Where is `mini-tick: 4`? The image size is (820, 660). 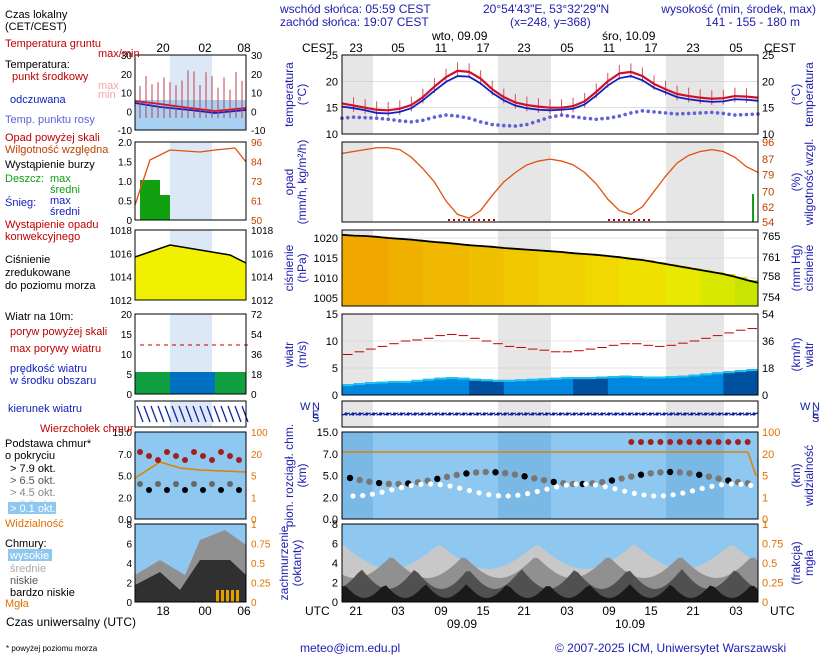
mini-tick: 4 is located at coordinates (129, 564).